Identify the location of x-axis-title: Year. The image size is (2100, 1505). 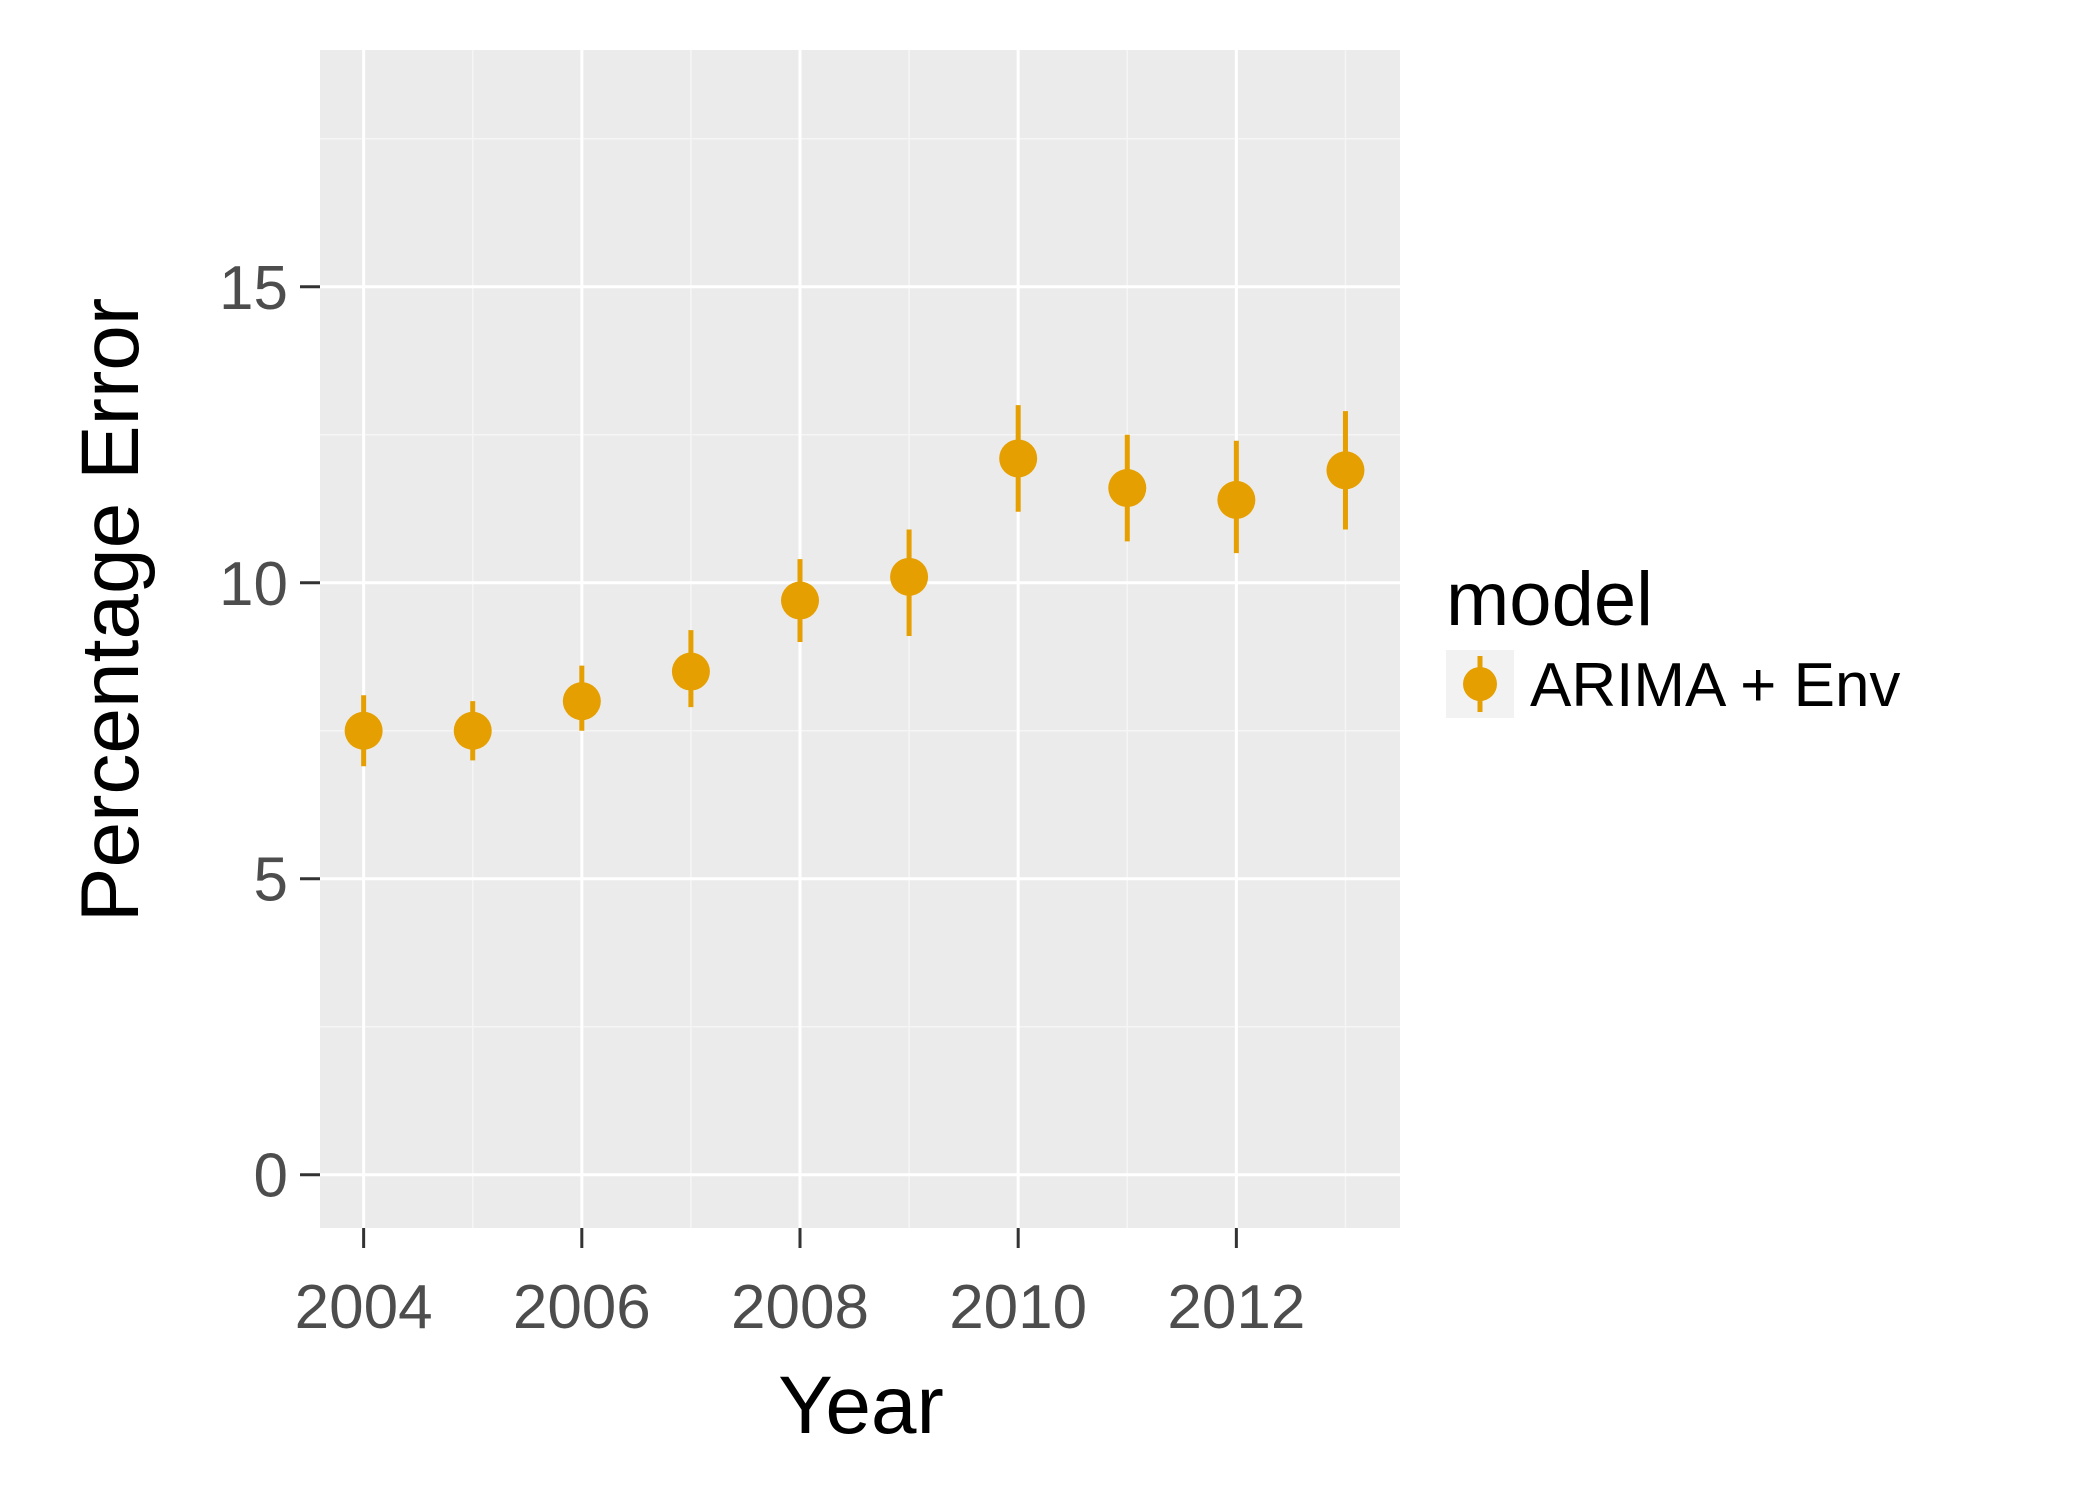
(861, 1405).